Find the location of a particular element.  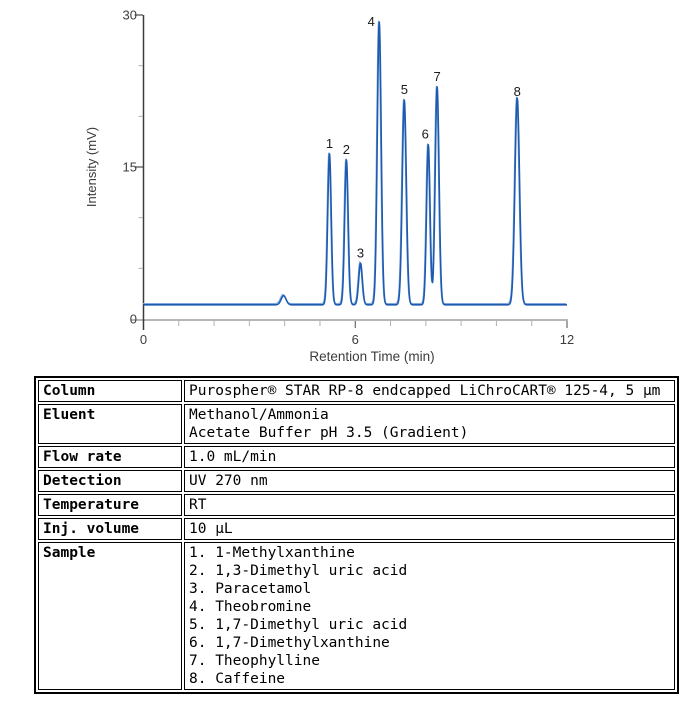

table-row: Flow rate 1.0 mL/min is located at coordinates (356, 457).